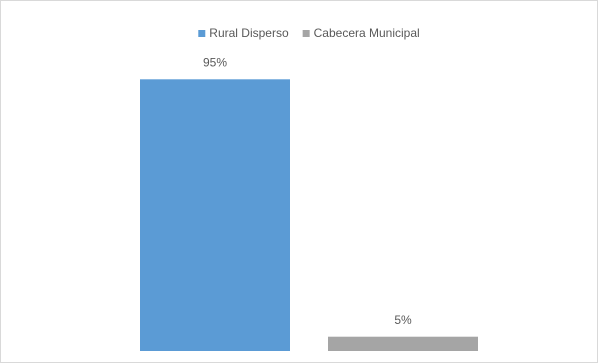 The height and width of the screenshot is (363, 598). I want to click on legend-label: Rural Disperso, so click(249, 33).